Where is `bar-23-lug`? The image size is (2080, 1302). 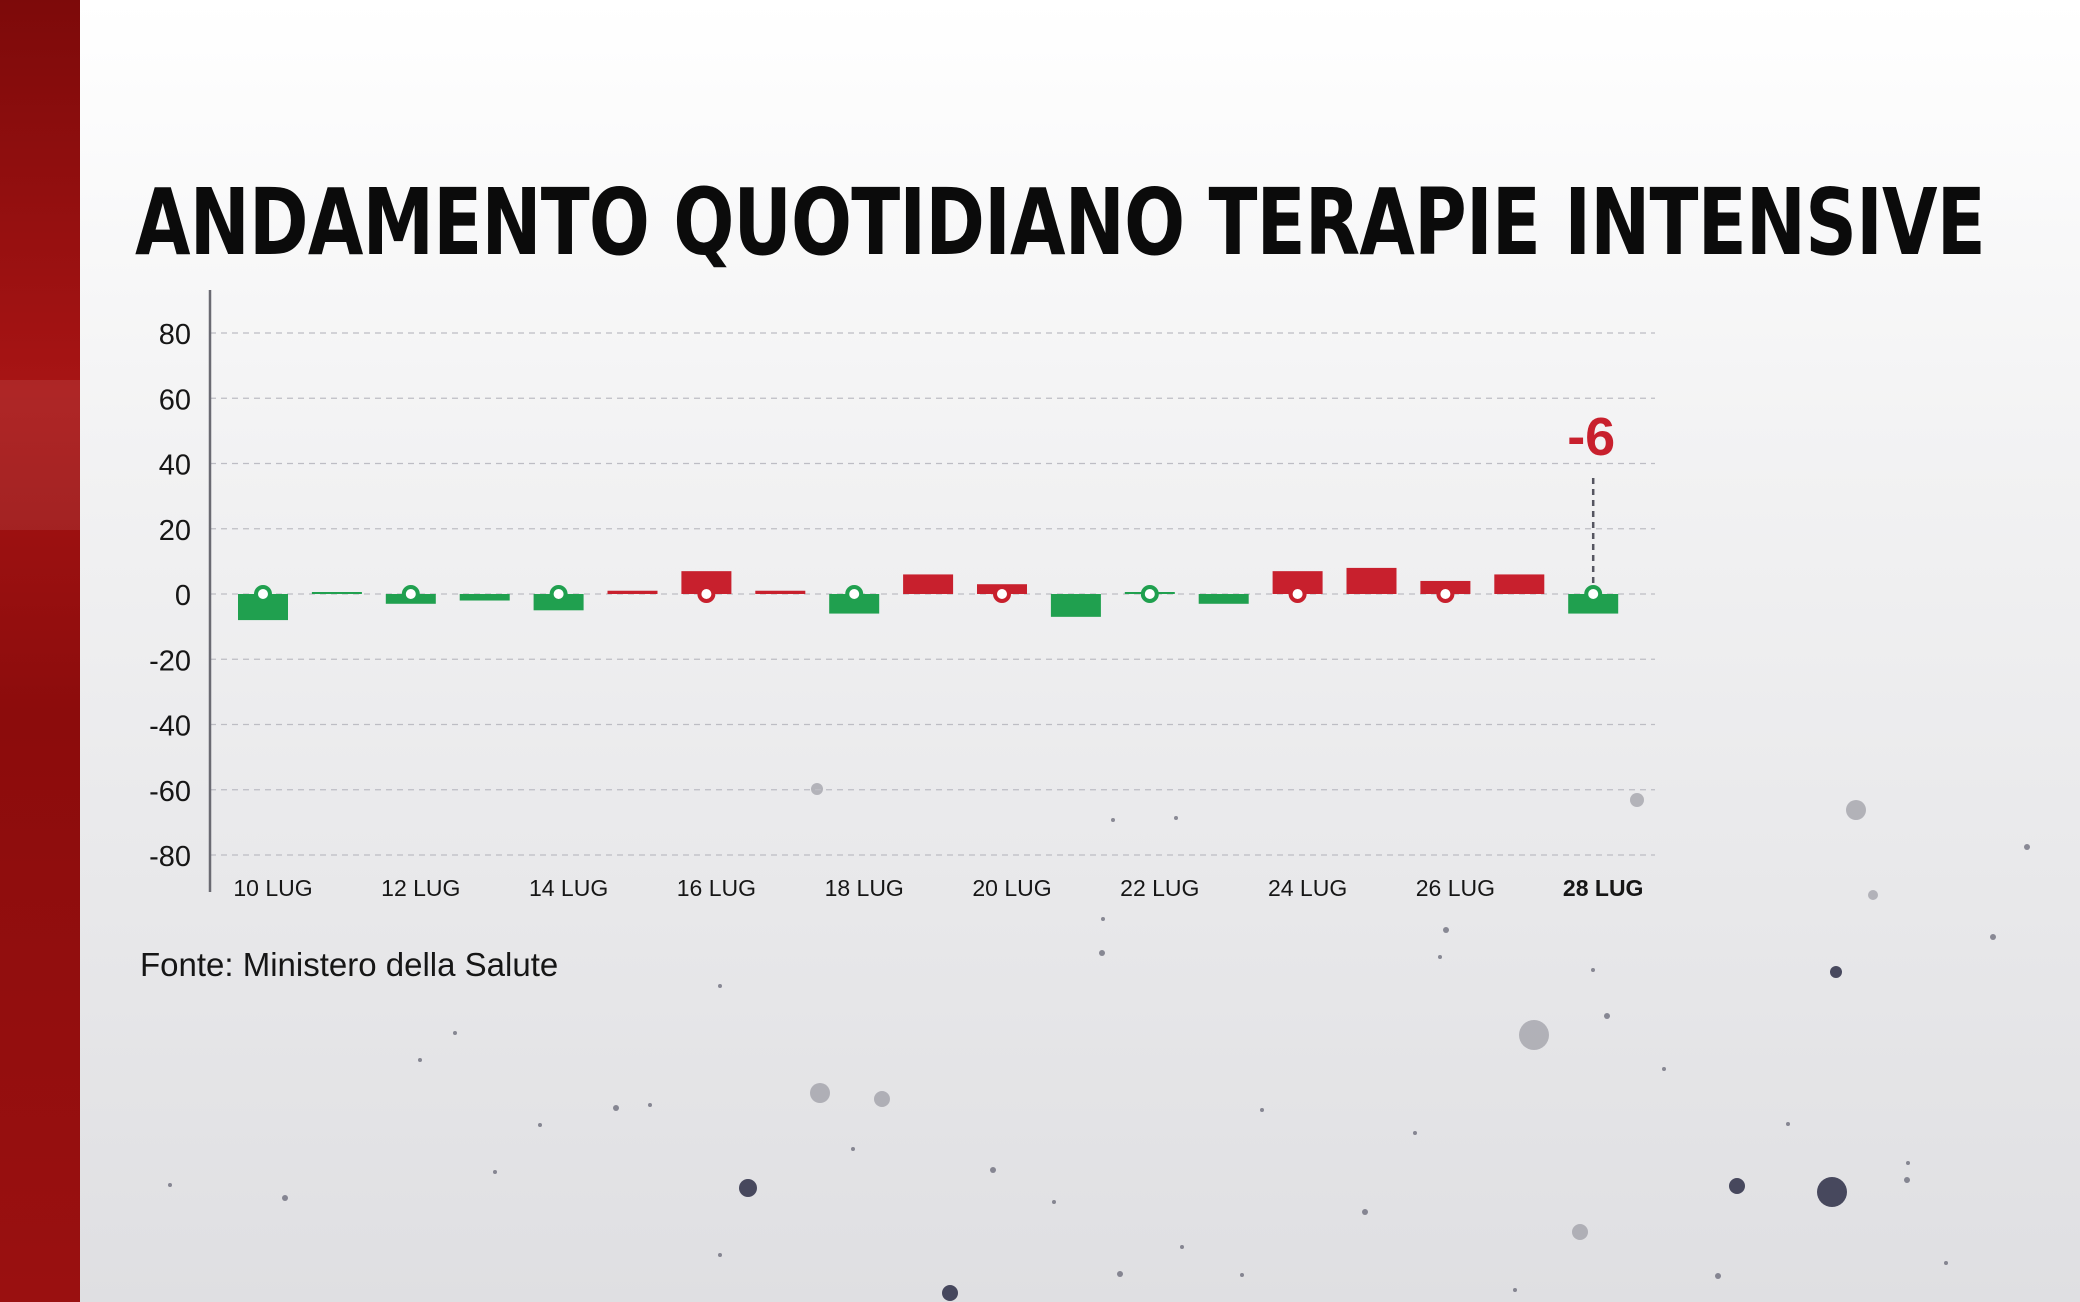
bar-23-lug is located at coordinates (1223, 599).